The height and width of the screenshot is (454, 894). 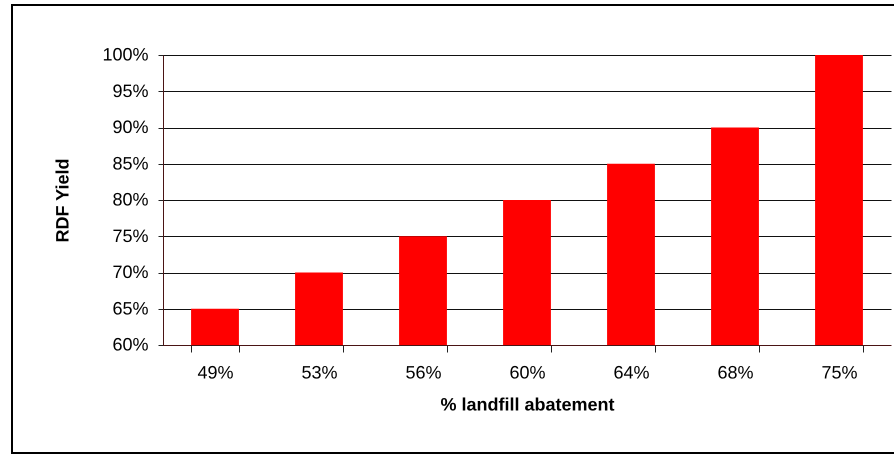 What do you see at coordinates (839, 372) in the screenshot?
I see `x-tick-label: 75%` at bounding box center [839, 372].